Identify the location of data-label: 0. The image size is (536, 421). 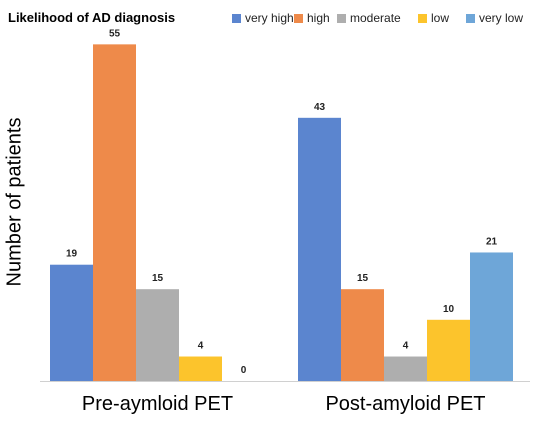
(244, 370).